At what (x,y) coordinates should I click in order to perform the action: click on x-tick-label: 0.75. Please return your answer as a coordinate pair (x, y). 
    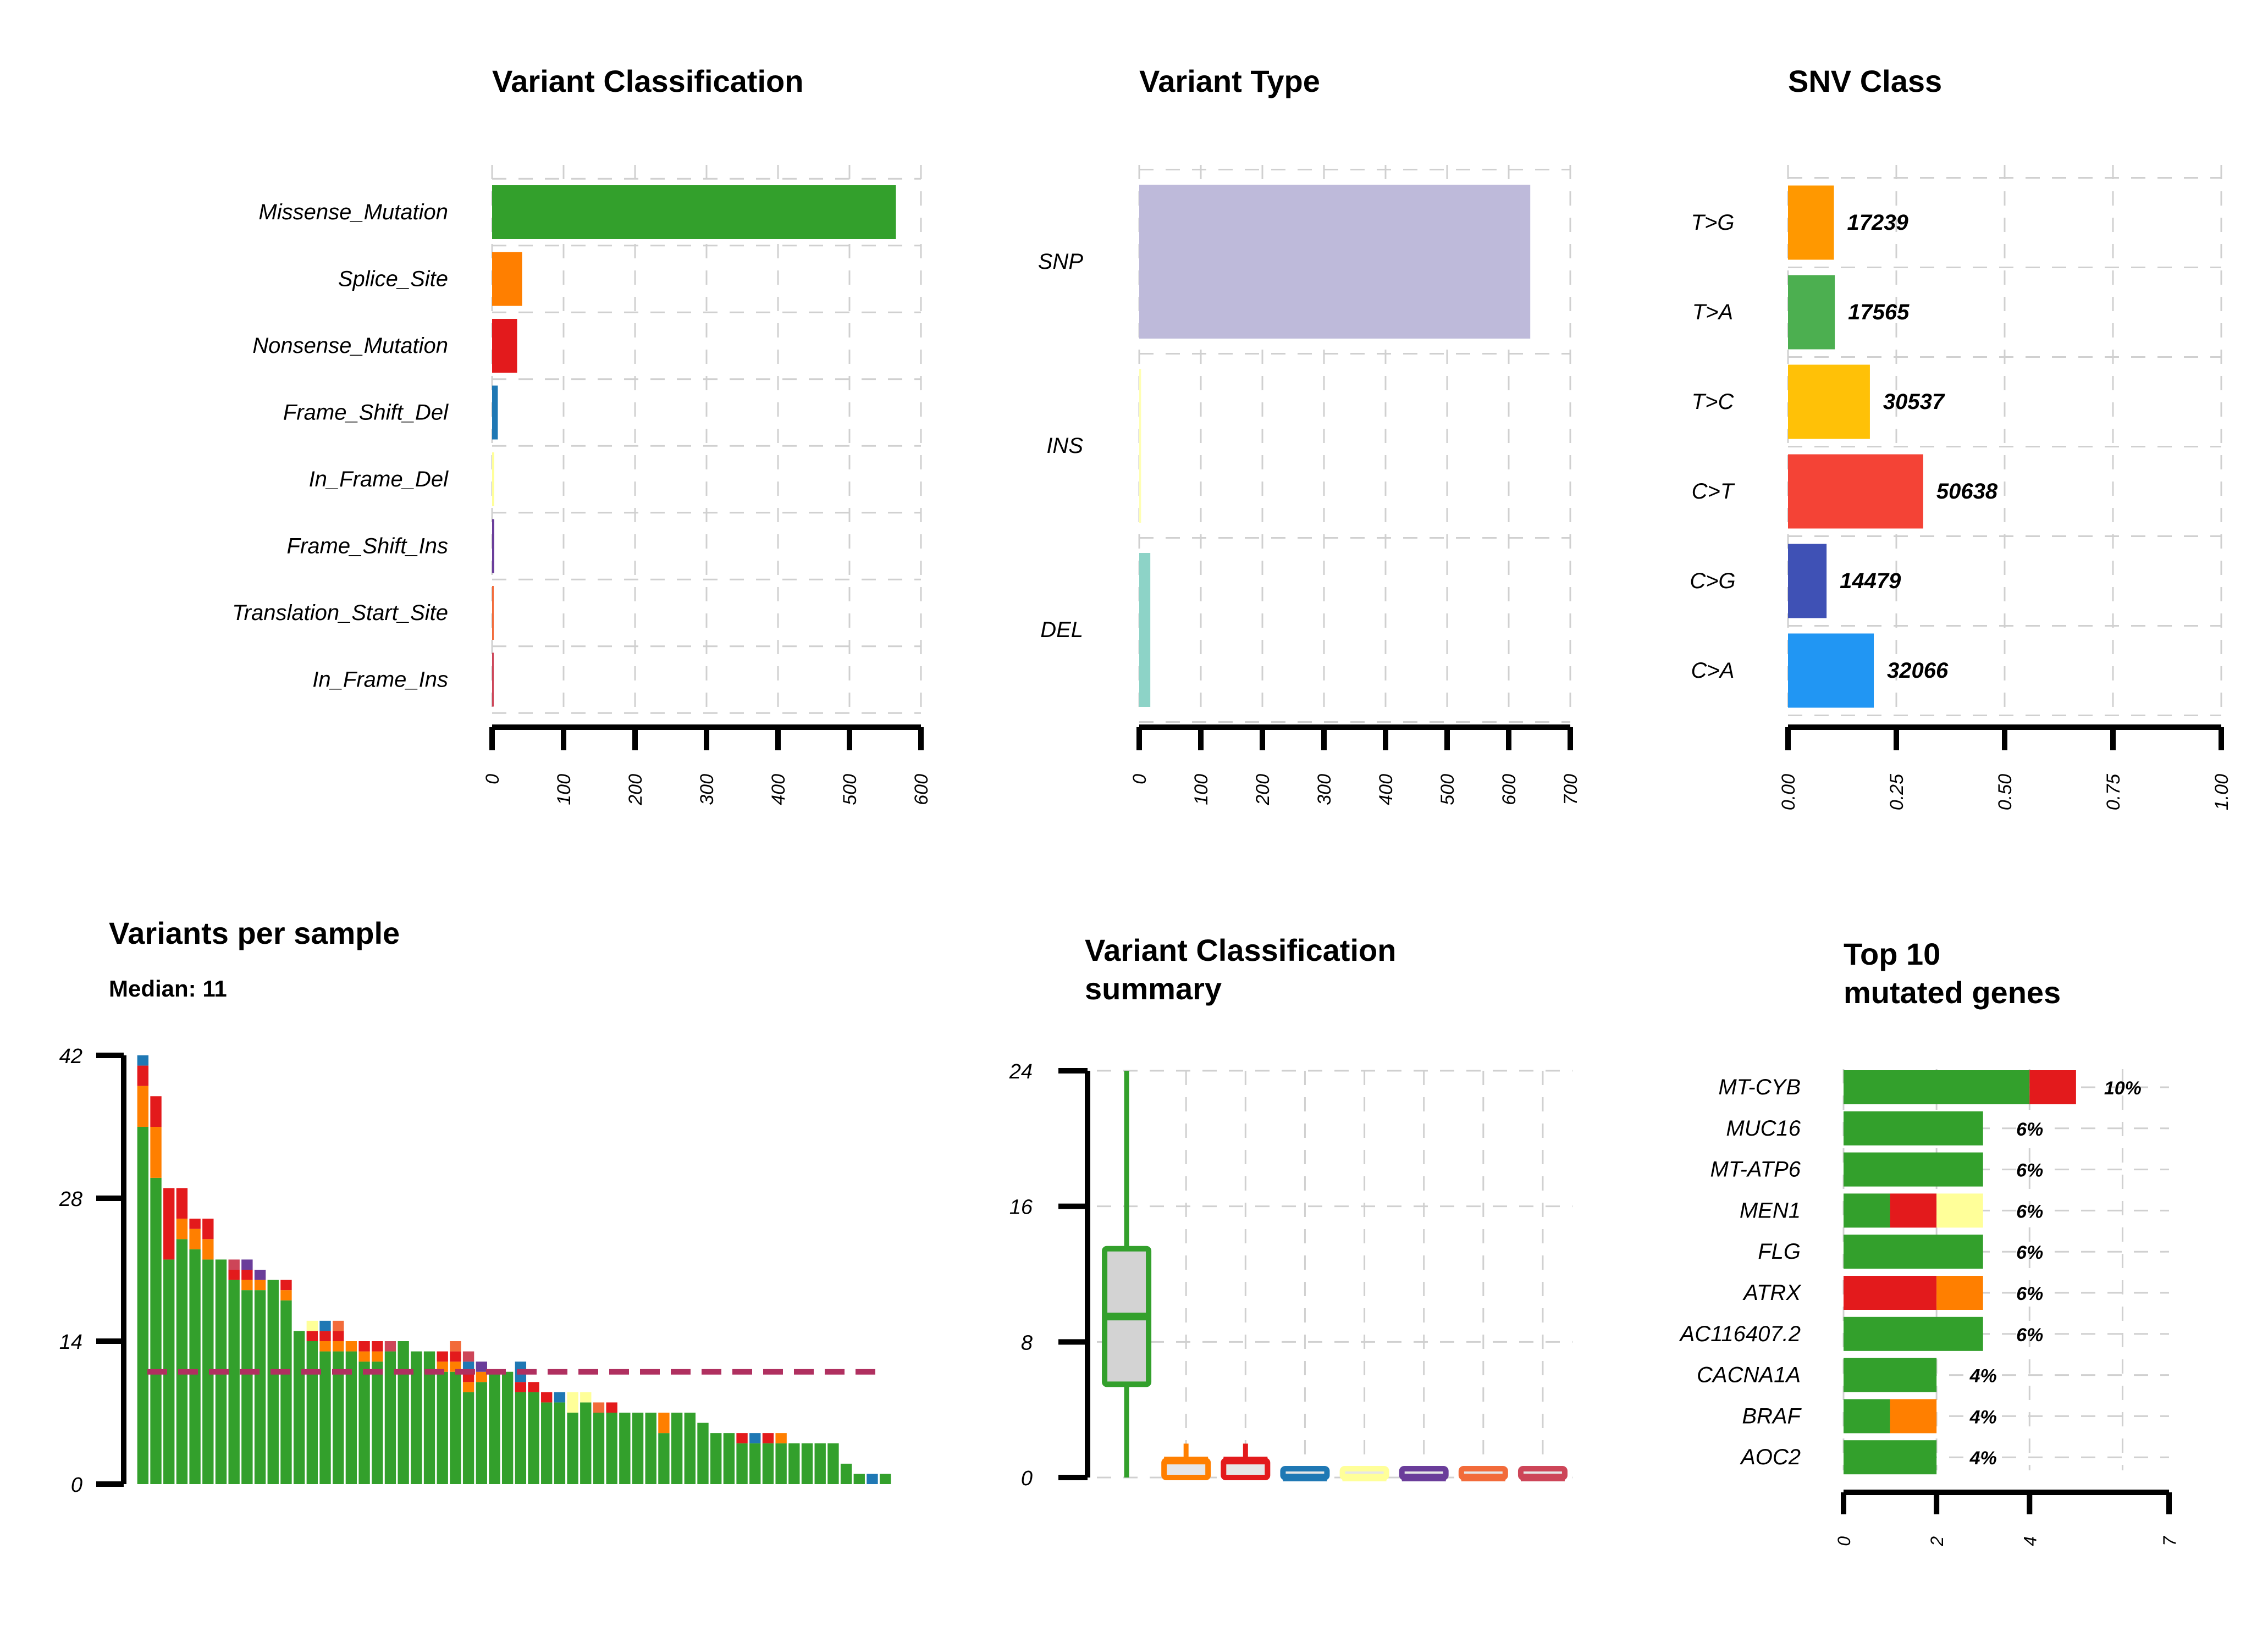
    Looking at the image, I should click on (2113, 792).